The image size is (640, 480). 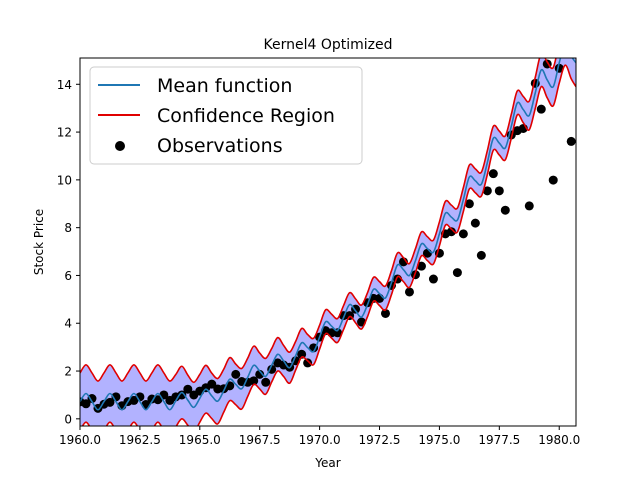 I want to click on x-tick-label: 1977.5, so click(x=499, y=440).